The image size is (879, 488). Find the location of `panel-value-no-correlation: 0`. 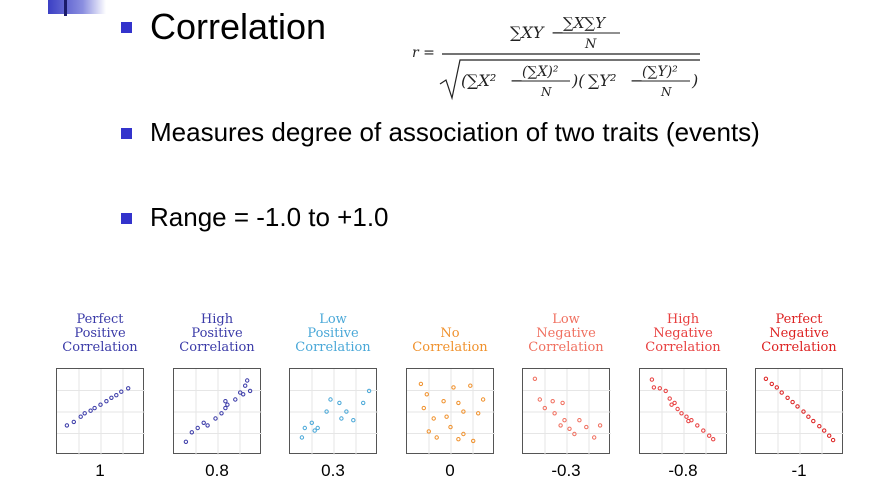

panel-value-no-correlation: 0 is located at coordinates (450, 470).